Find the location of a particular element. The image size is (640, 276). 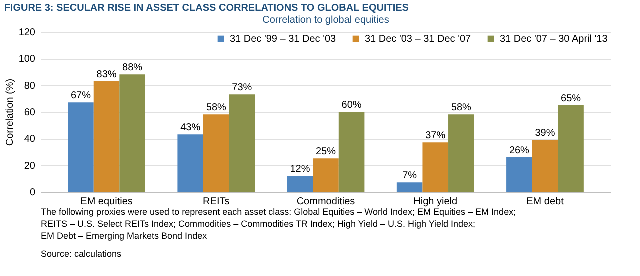

x-tick-label: REITs is located at coordinates (216, 202).